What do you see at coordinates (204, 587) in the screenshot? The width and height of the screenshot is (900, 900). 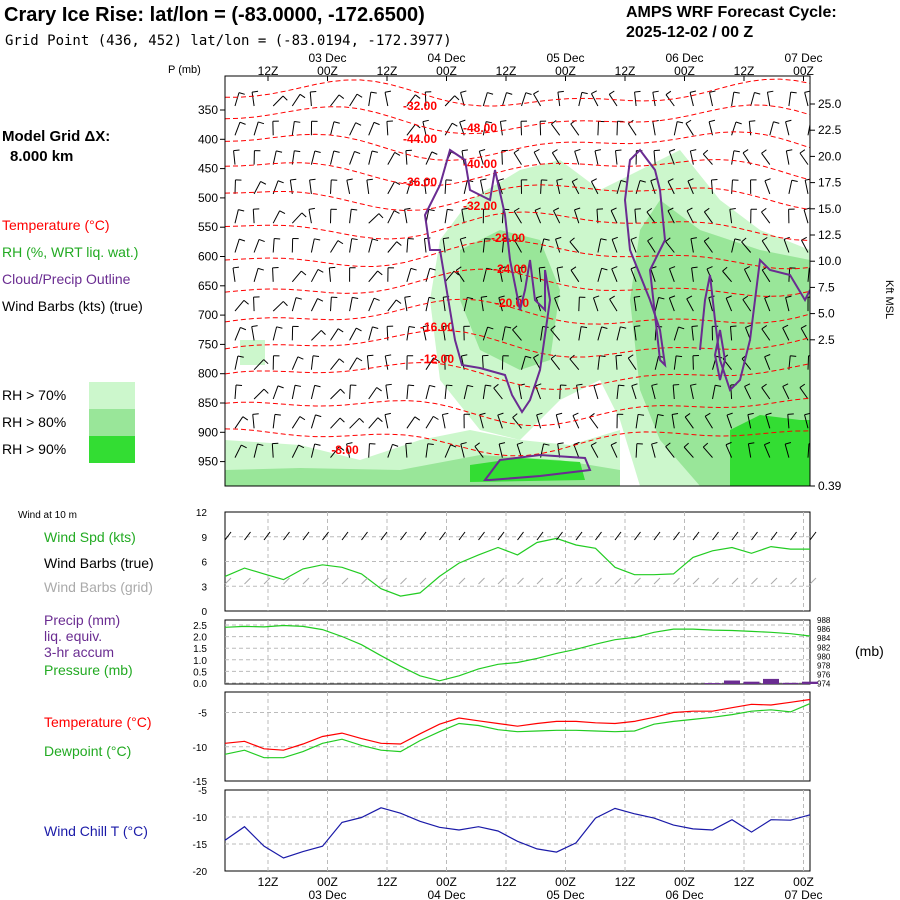 I see `y-tick-label: 3` at bounding box center [204, 587].